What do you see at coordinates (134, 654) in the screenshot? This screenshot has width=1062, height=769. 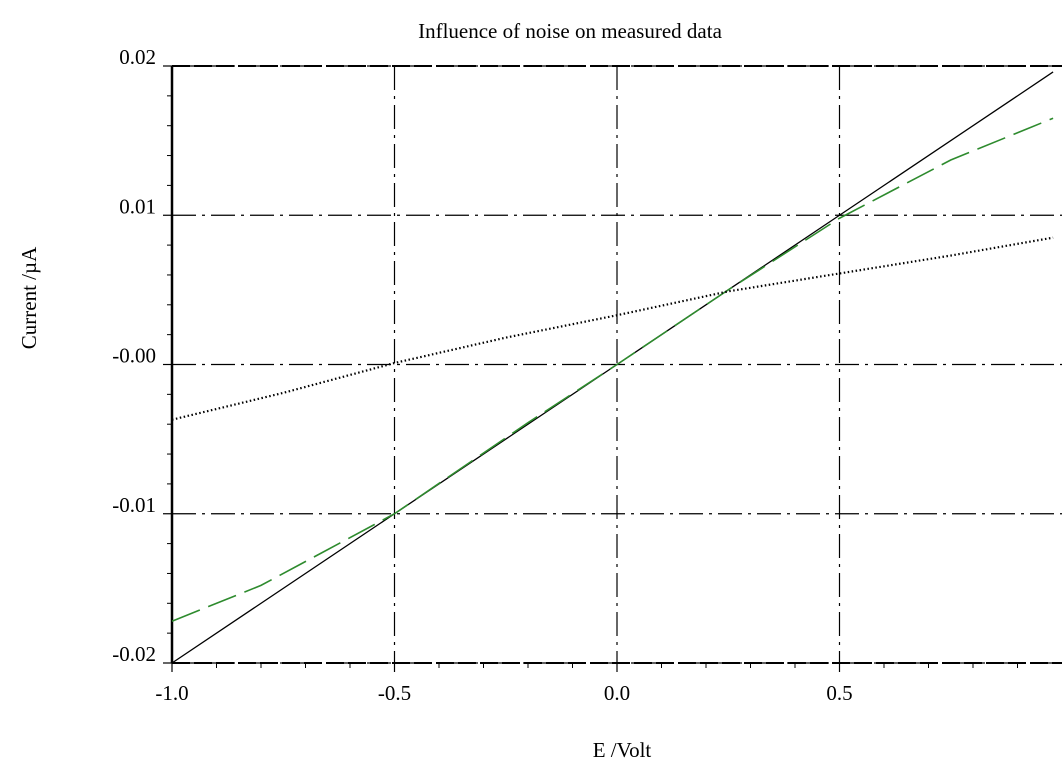 I see `y-tick-label: -0.02` at bounding box center [134, 654].